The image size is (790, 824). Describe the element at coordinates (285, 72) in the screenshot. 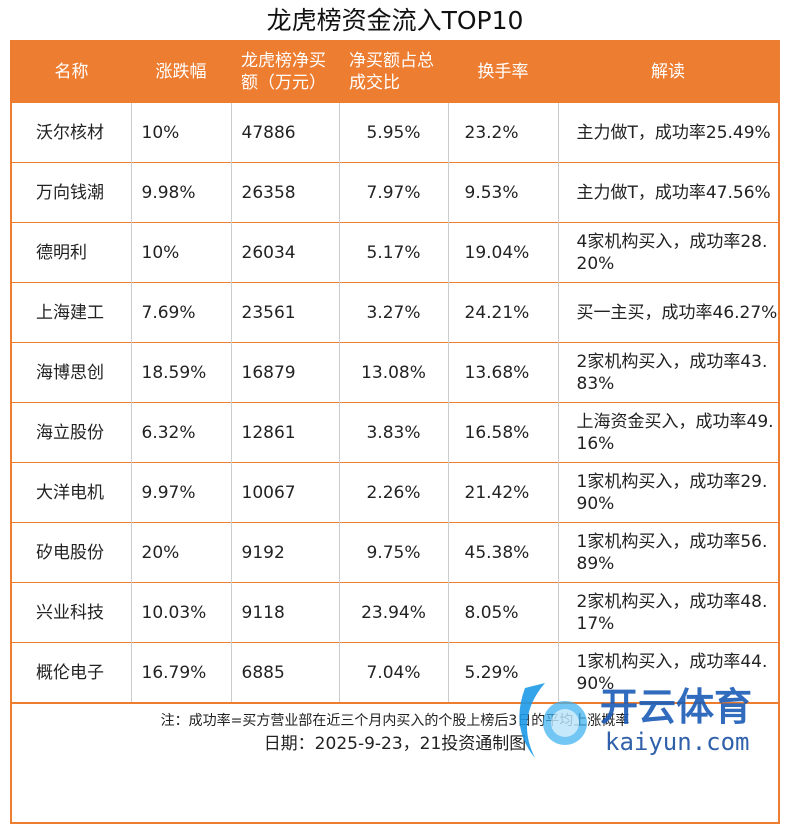

I see `column-header: 龙虎榜净买额（万元）` at that location.